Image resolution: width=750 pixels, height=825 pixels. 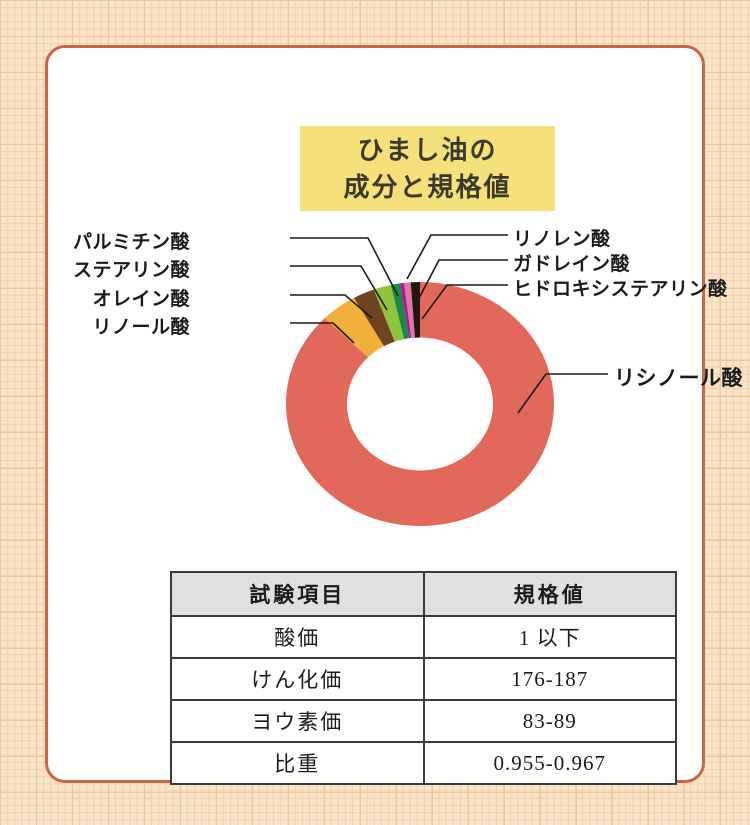 I want to click on table-header-spec-value: 規格値, so click(x=549, y=594).